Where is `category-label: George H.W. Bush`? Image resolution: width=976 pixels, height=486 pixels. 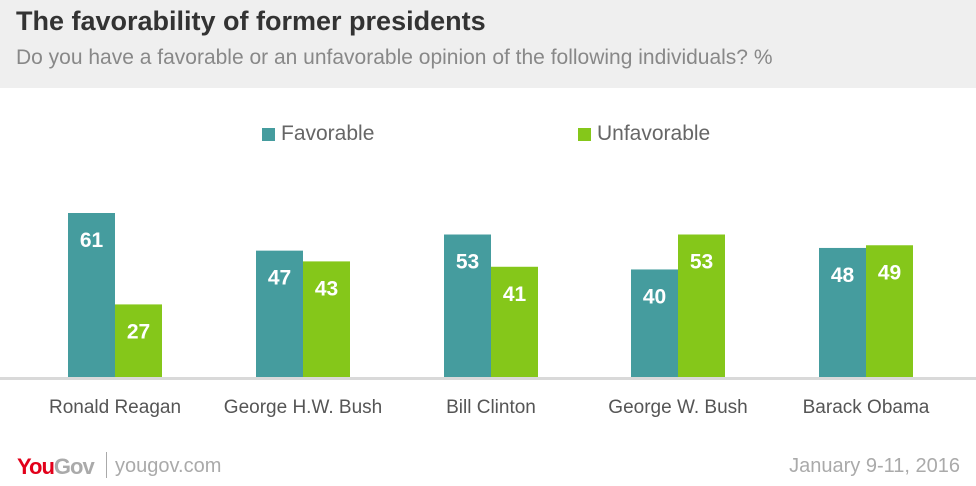 category-label: George H.W. Bush is located at coordinates (303, 407).